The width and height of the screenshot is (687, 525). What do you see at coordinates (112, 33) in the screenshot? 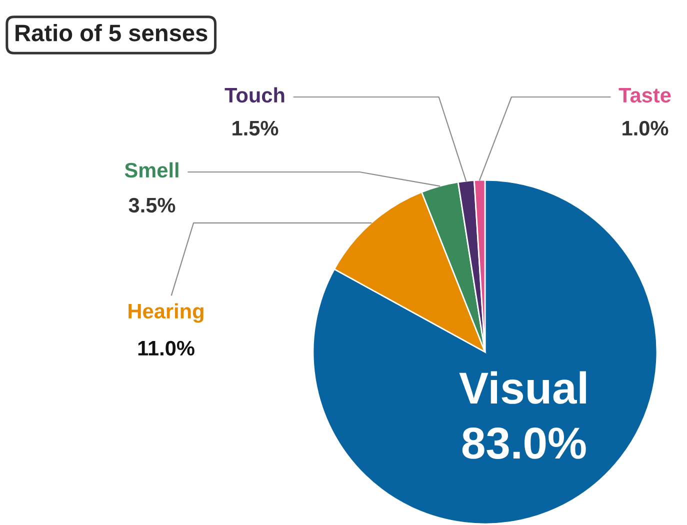
I see `chart-title: Ratio of 5 senses` at bounding box center [112, 33].